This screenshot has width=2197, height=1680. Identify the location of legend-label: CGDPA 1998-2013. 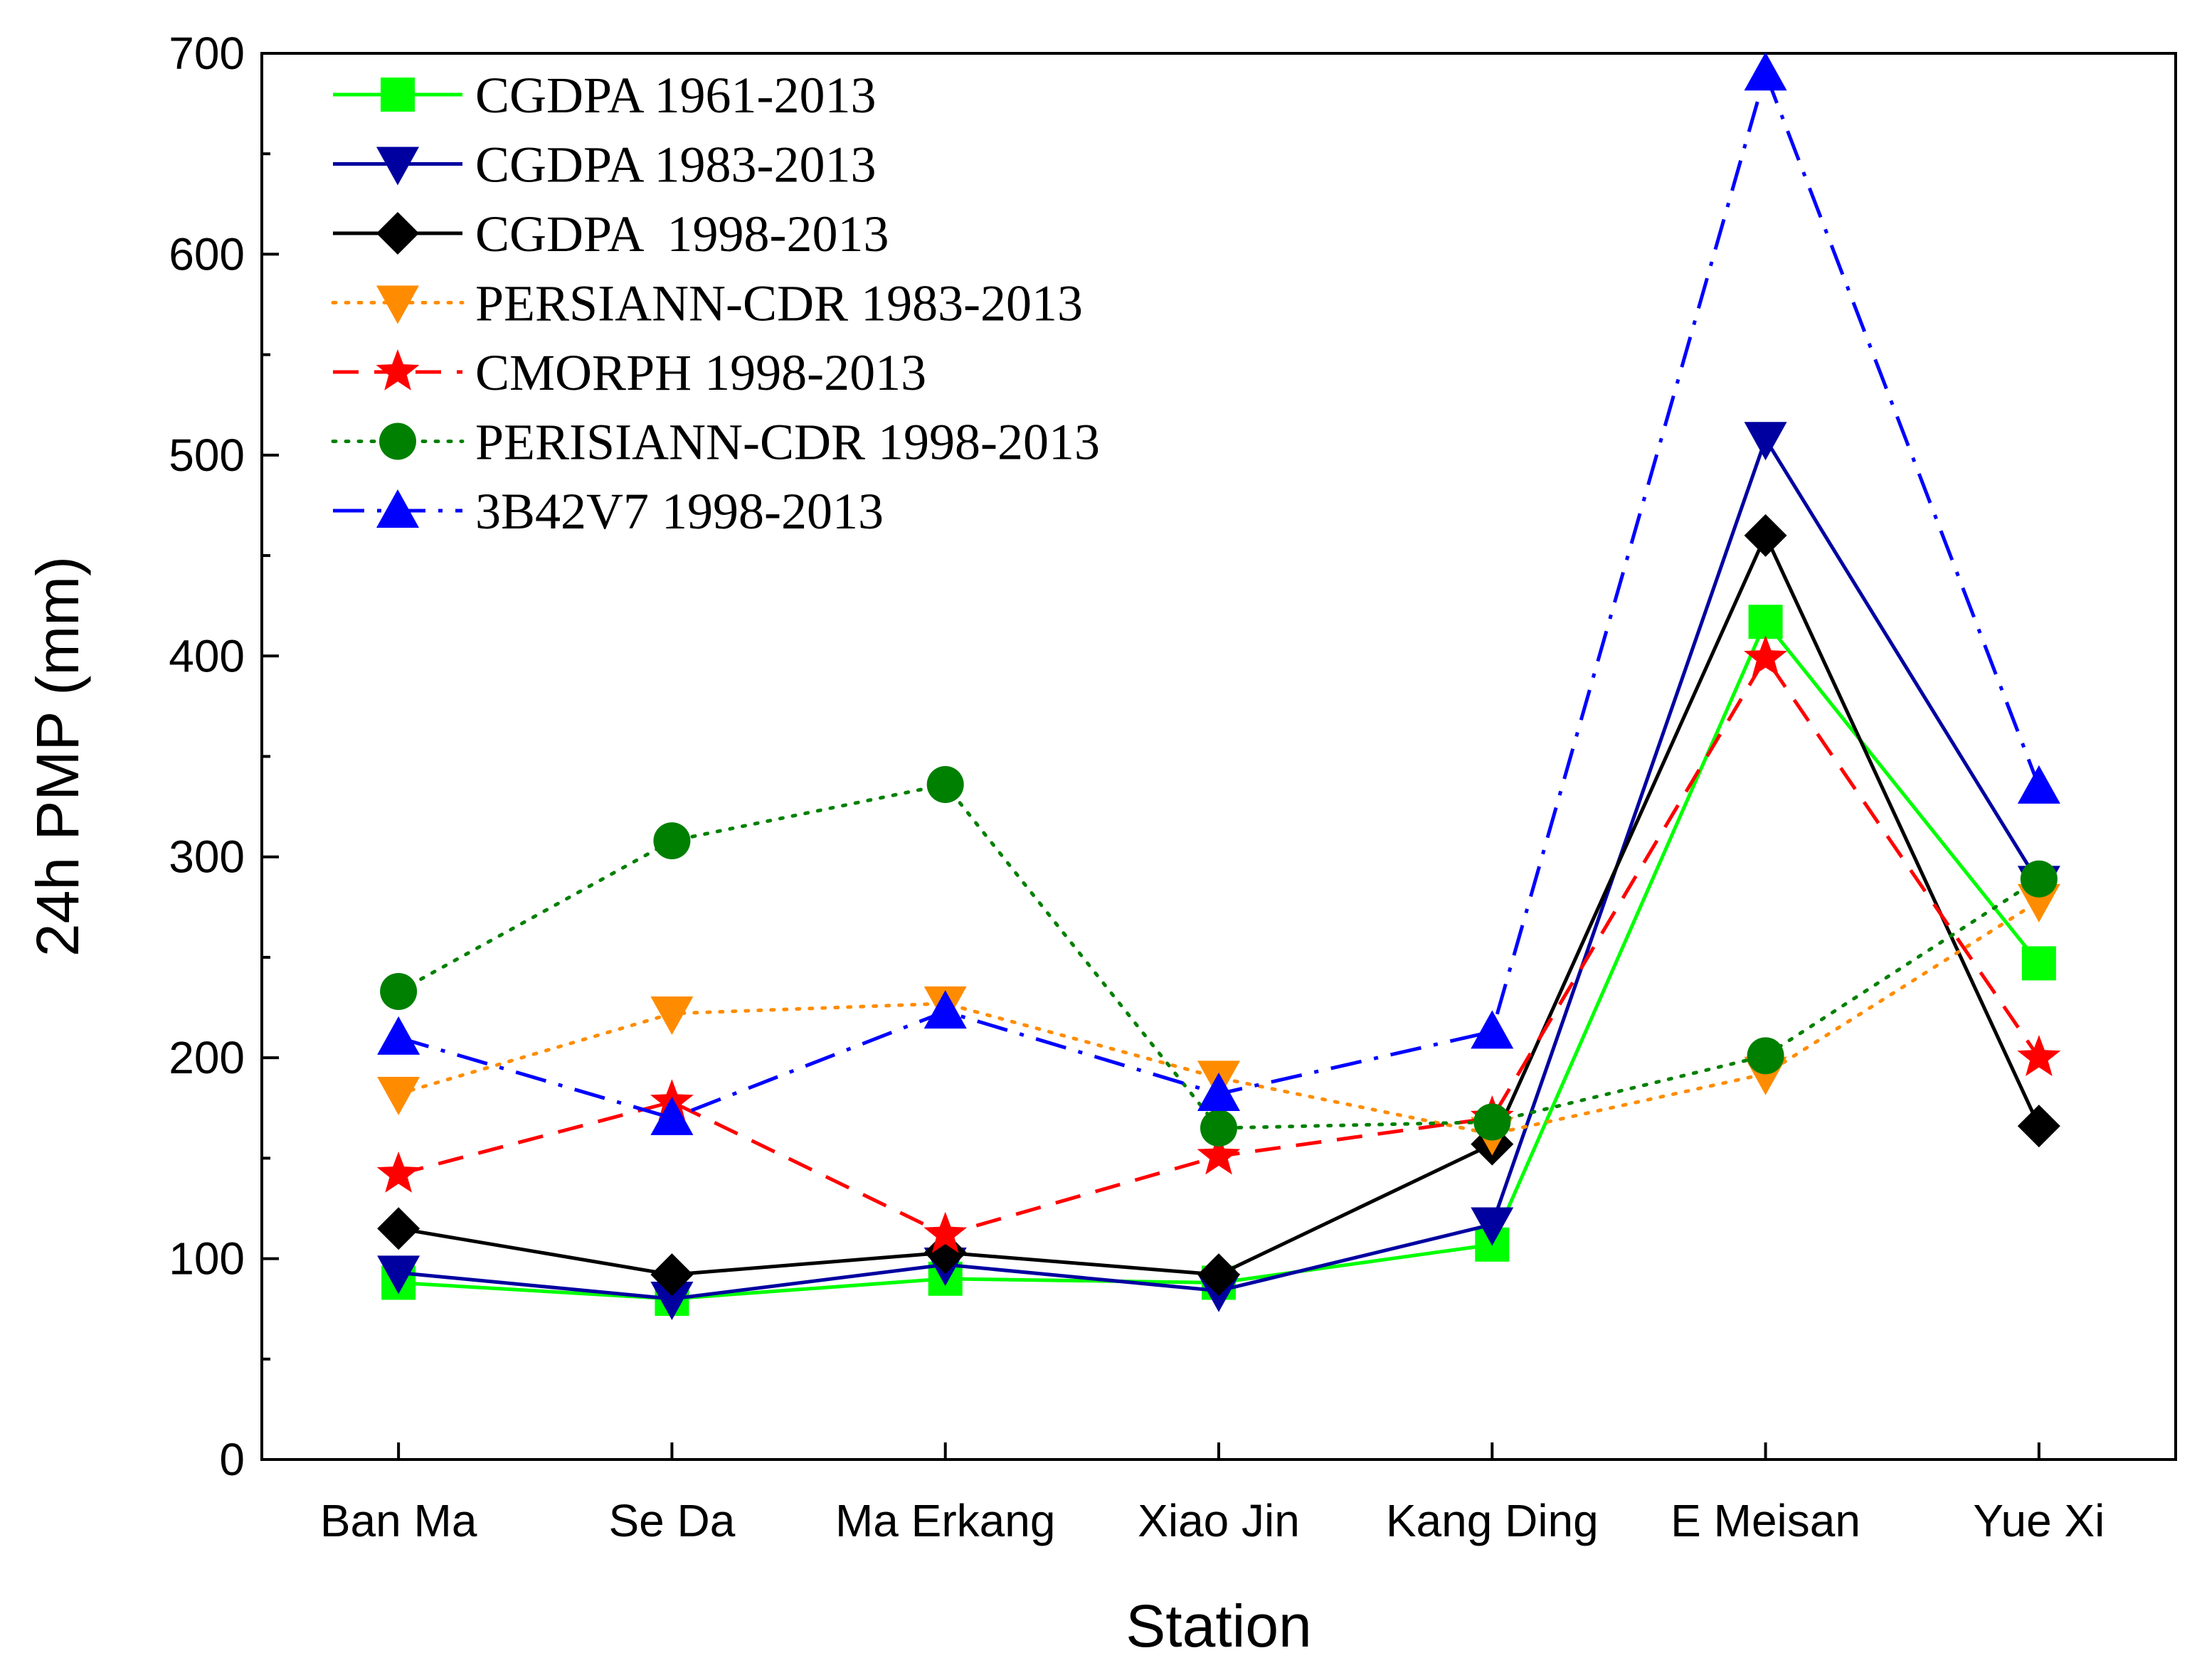
(682, 234).